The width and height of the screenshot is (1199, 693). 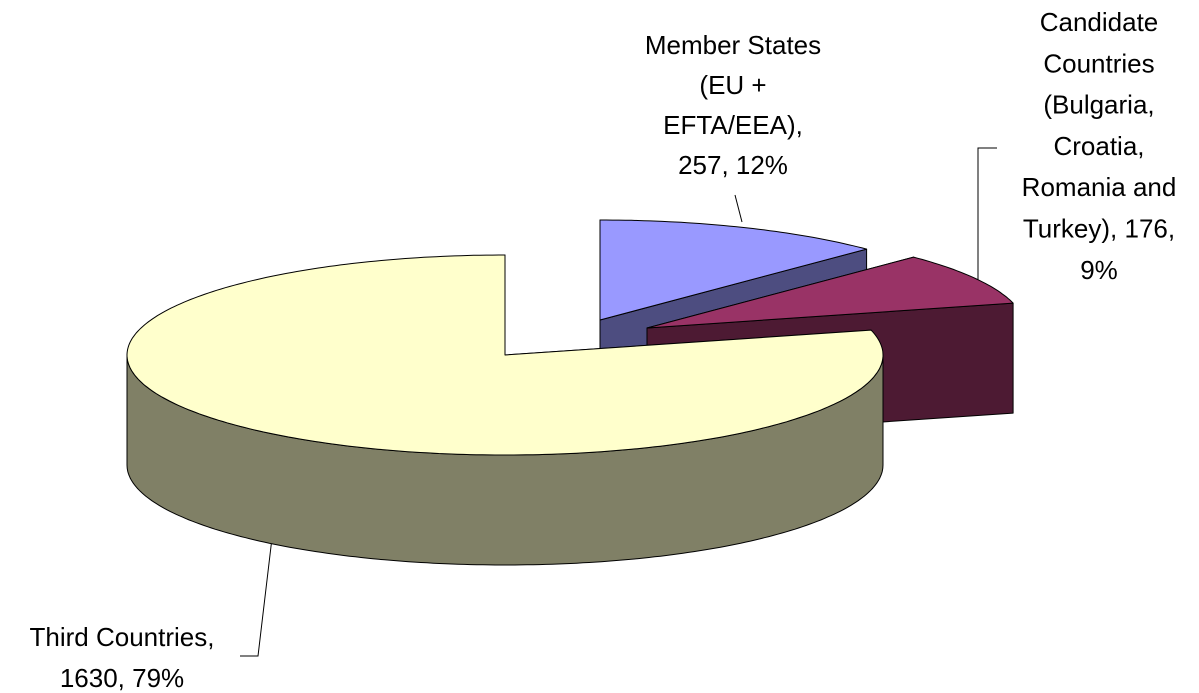 What do you see at coordinates (1099, 270) in the screenshot?
I see `data-label-line: 9%` at bounding box center [1099, 270].